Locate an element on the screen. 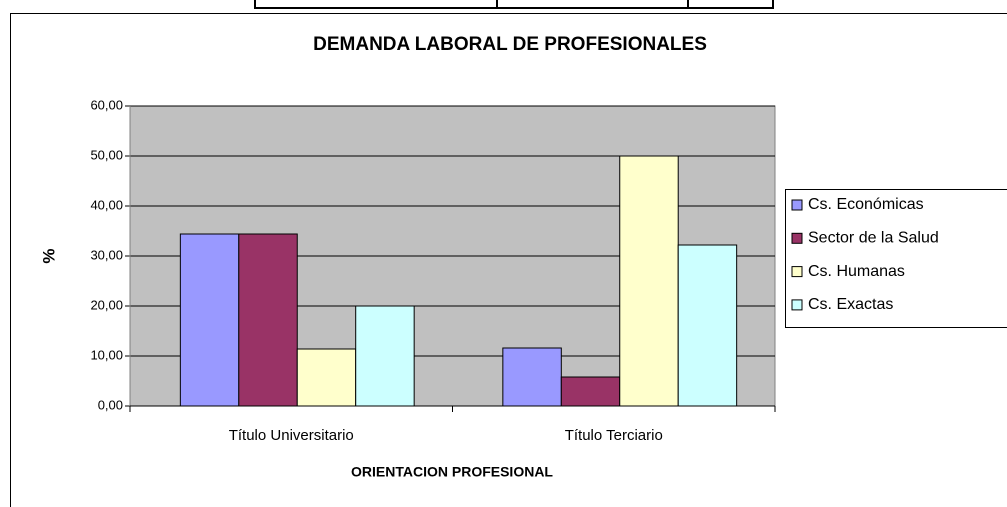  y-tick-label: 50,00 is located at coordinates (106, 154).